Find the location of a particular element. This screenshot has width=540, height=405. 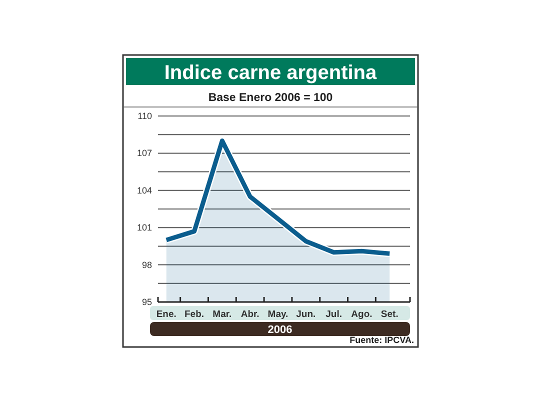

y-tick-label: 95 is located at coordinates (147, 302).